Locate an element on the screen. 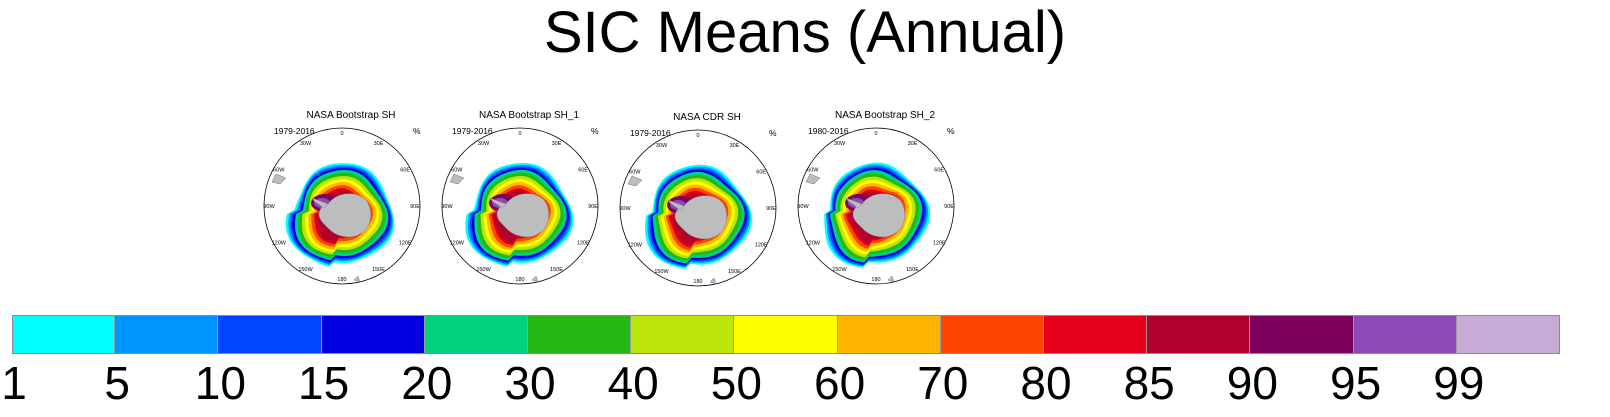 This screenshot has height=417, width=1610. colorbar-label: 90 is located at coordinates (1252, 383).